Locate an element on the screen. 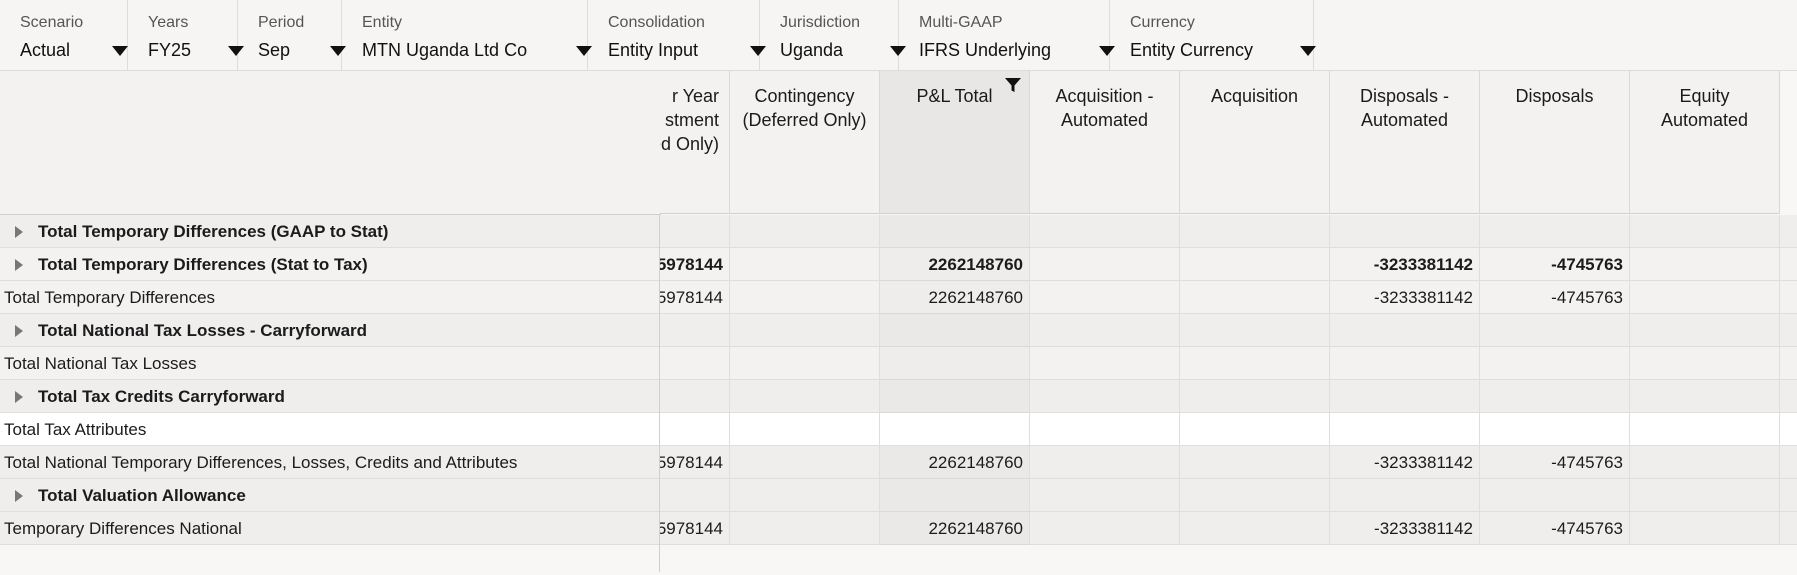 Image resolution: width=1797 pixels, height=575 pixels. pov-dropdown-multi-gaap: Multi-GAAP IFRS Underlying is located at coordinates (1007, 35).